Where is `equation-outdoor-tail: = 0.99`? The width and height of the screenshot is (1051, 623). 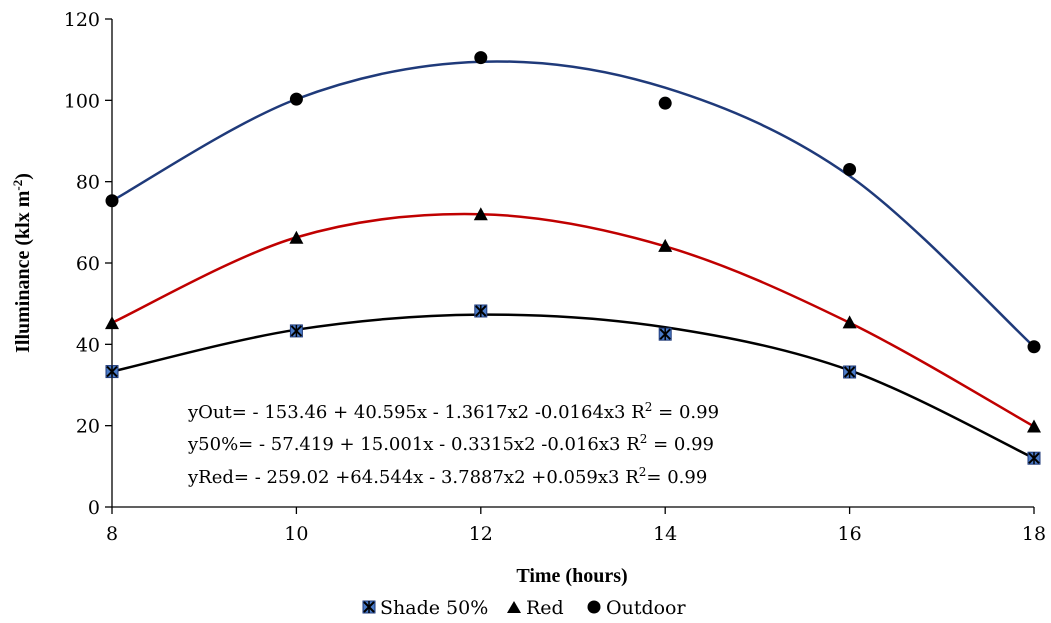
equation-outdoor-tail: = 0.99 is located at coordinates (685, 412).